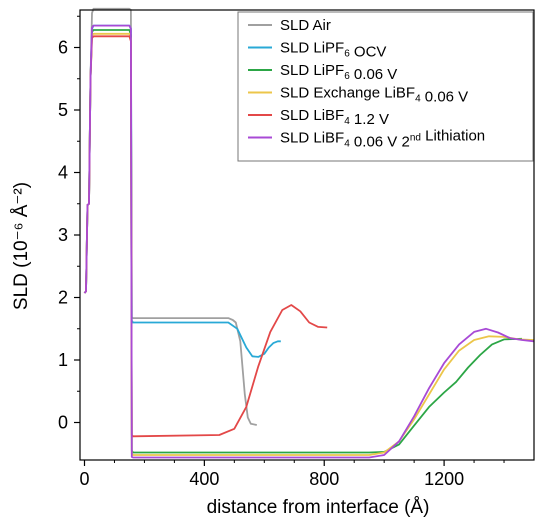 This screenshot has height=528, width=550. I want to click on x-tick-label: 0, so click(84, 479).